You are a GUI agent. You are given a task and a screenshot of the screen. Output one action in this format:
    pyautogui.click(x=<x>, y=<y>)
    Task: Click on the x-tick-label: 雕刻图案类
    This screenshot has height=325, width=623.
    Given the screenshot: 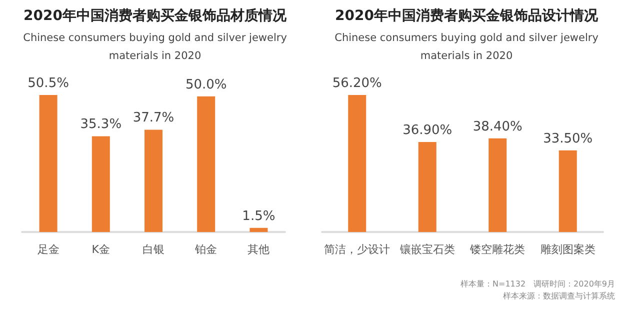 What is the action you would take?
    pyautogui.click(x=568, y=249)
    